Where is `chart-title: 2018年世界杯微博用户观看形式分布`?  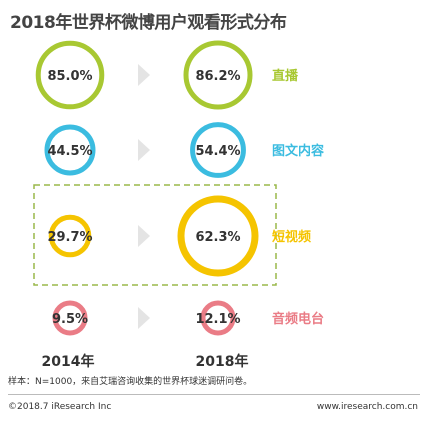
chart-title: 2018年世界杯微博用户观看形式分布 is located at coordinates (148, 23).